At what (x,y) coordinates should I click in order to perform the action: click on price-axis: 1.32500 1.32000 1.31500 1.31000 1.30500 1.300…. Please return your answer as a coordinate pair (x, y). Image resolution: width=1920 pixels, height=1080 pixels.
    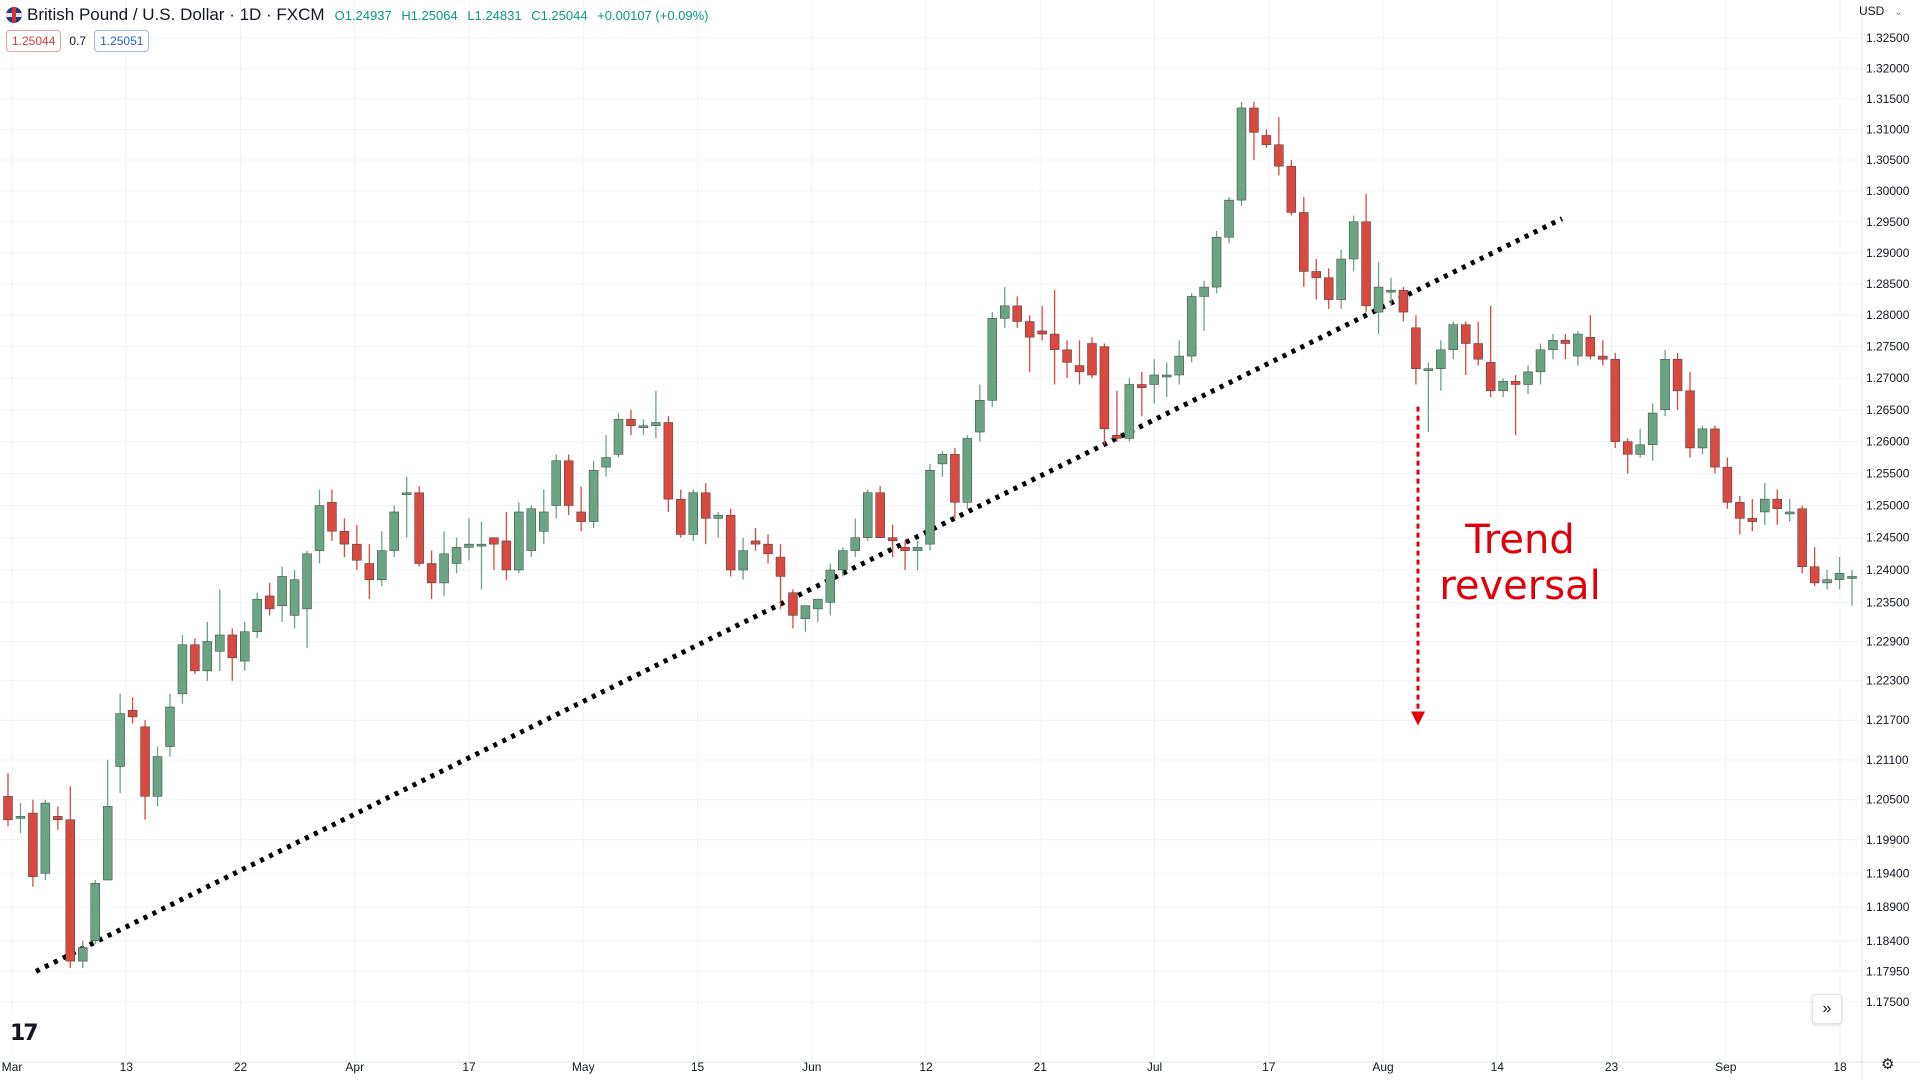
    Looking at the image, I should click on (1885, 540).